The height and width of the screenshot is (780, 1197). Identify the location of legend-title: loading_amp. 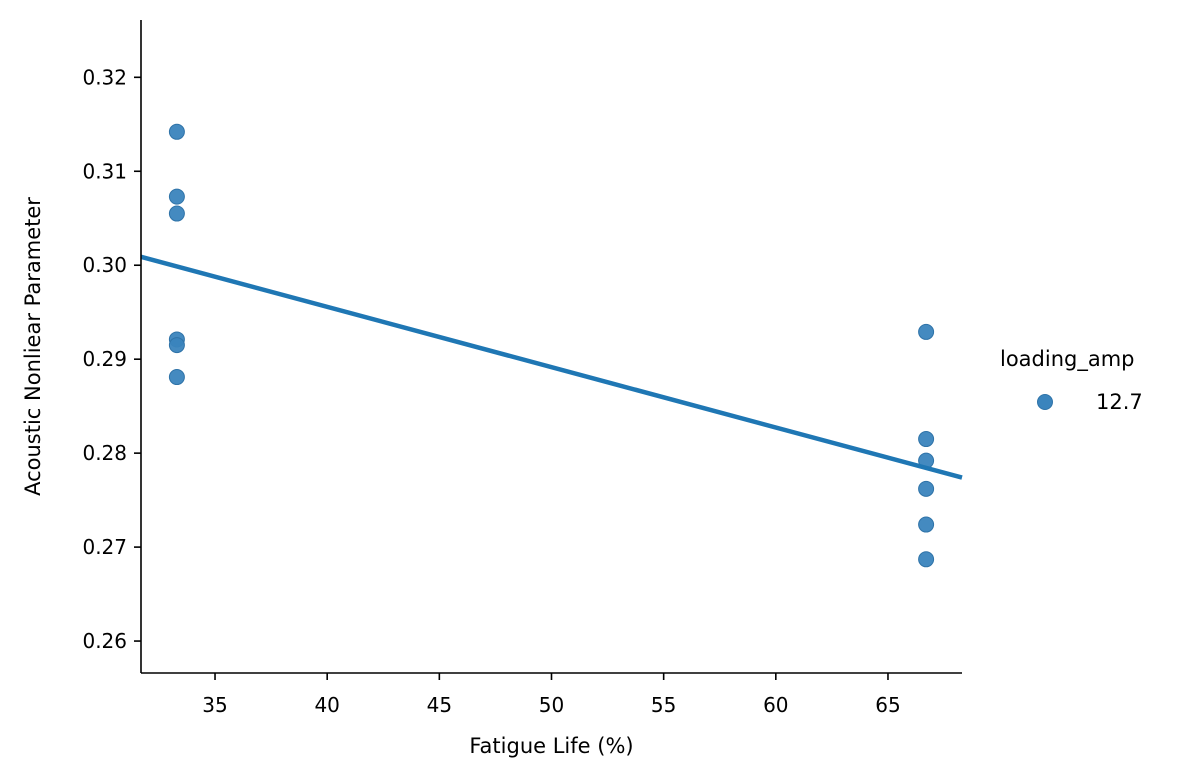
(1067, 359).